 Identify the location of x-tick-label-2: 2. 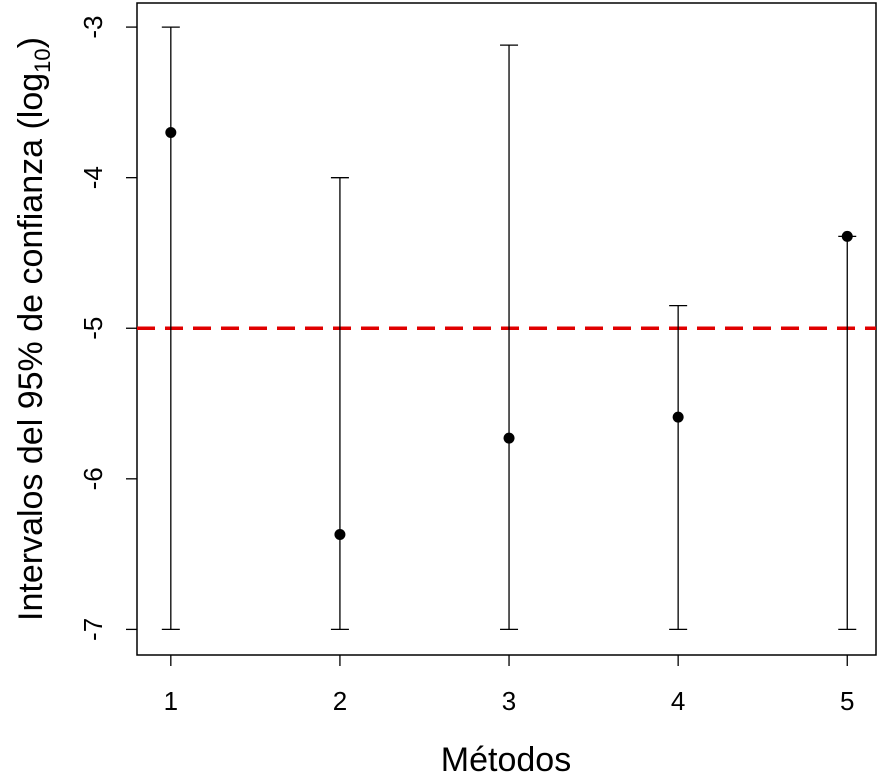
(340, 701).